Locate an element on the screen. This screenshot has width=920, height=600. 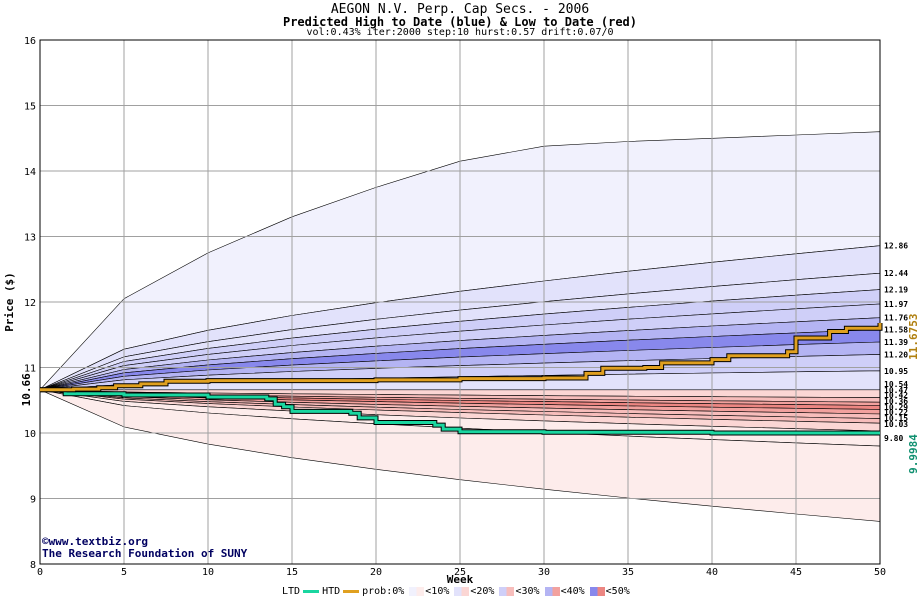
low-band-label: 10.36 is located at coordinates (896, 401).